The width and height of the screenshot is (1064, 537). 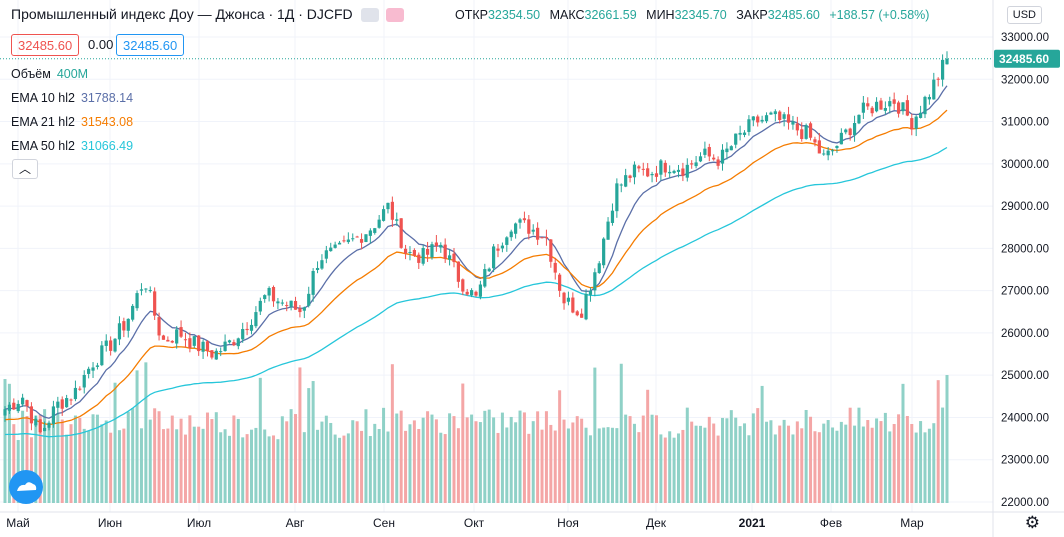 I want to click on volume-legend: Объём 400M, so click(x=49, y=74).